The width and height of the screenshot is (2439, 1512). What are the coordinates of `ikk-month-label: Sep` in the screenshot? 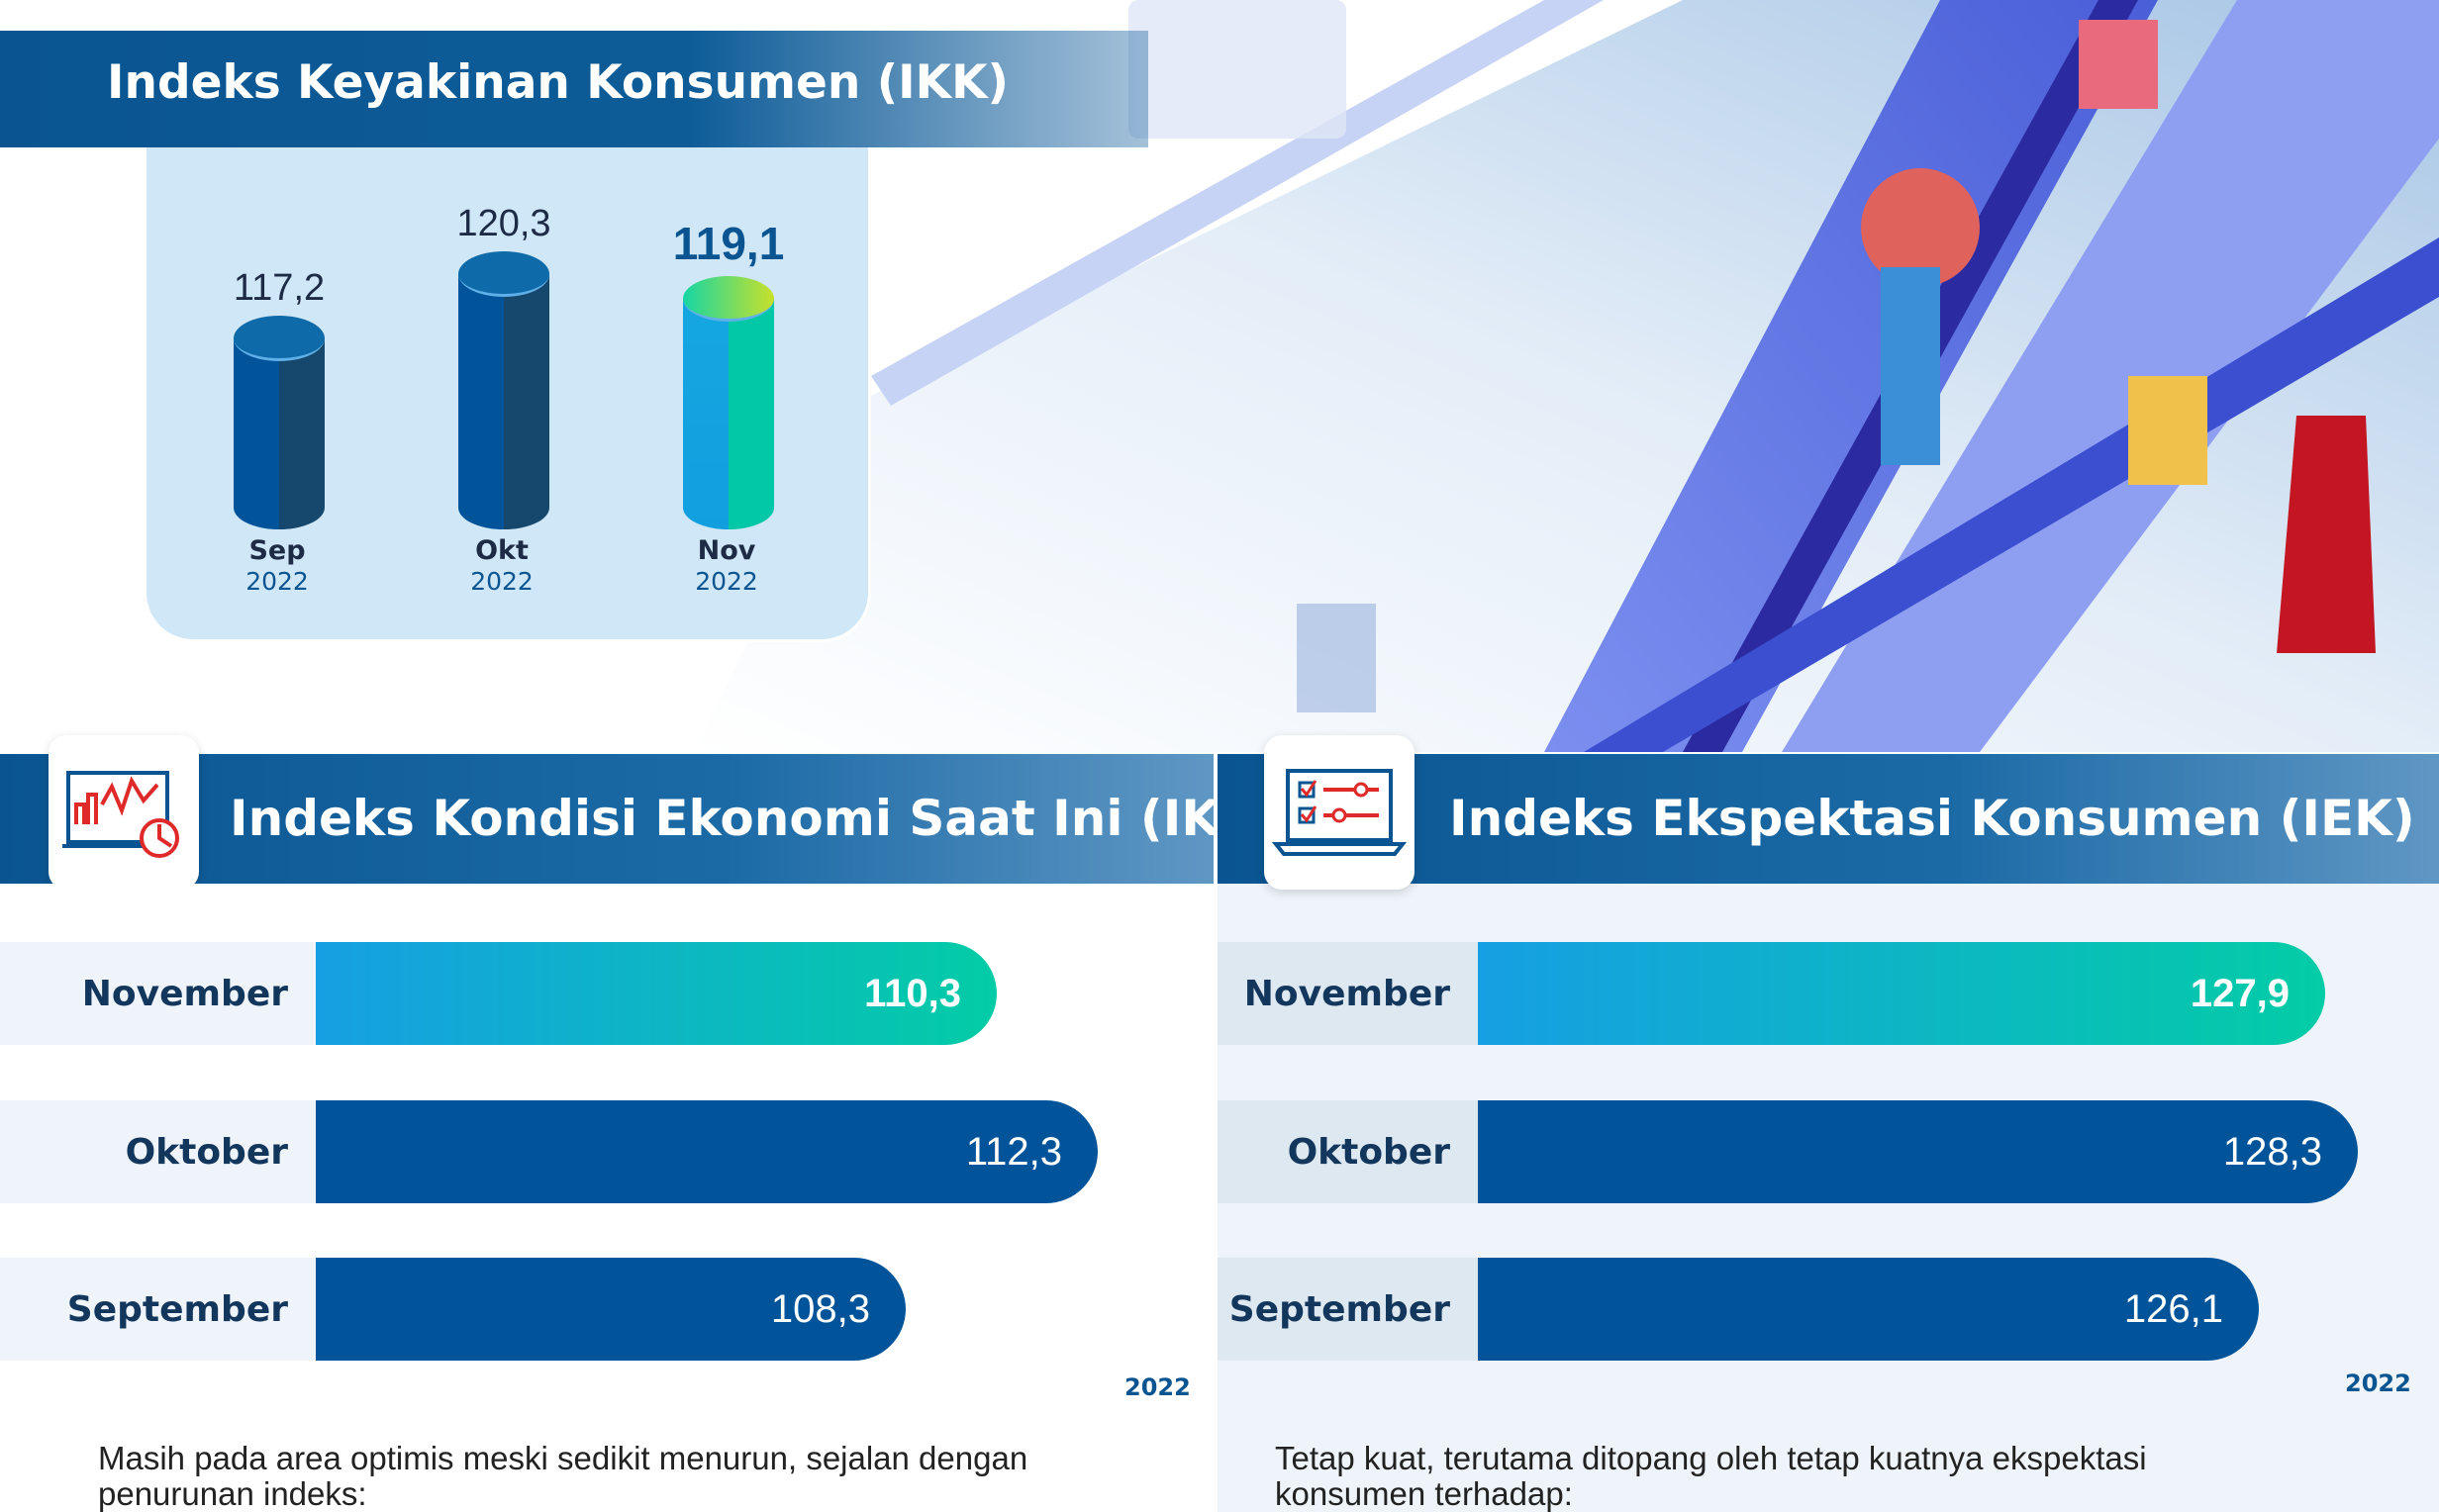 It's located at (277, 550).